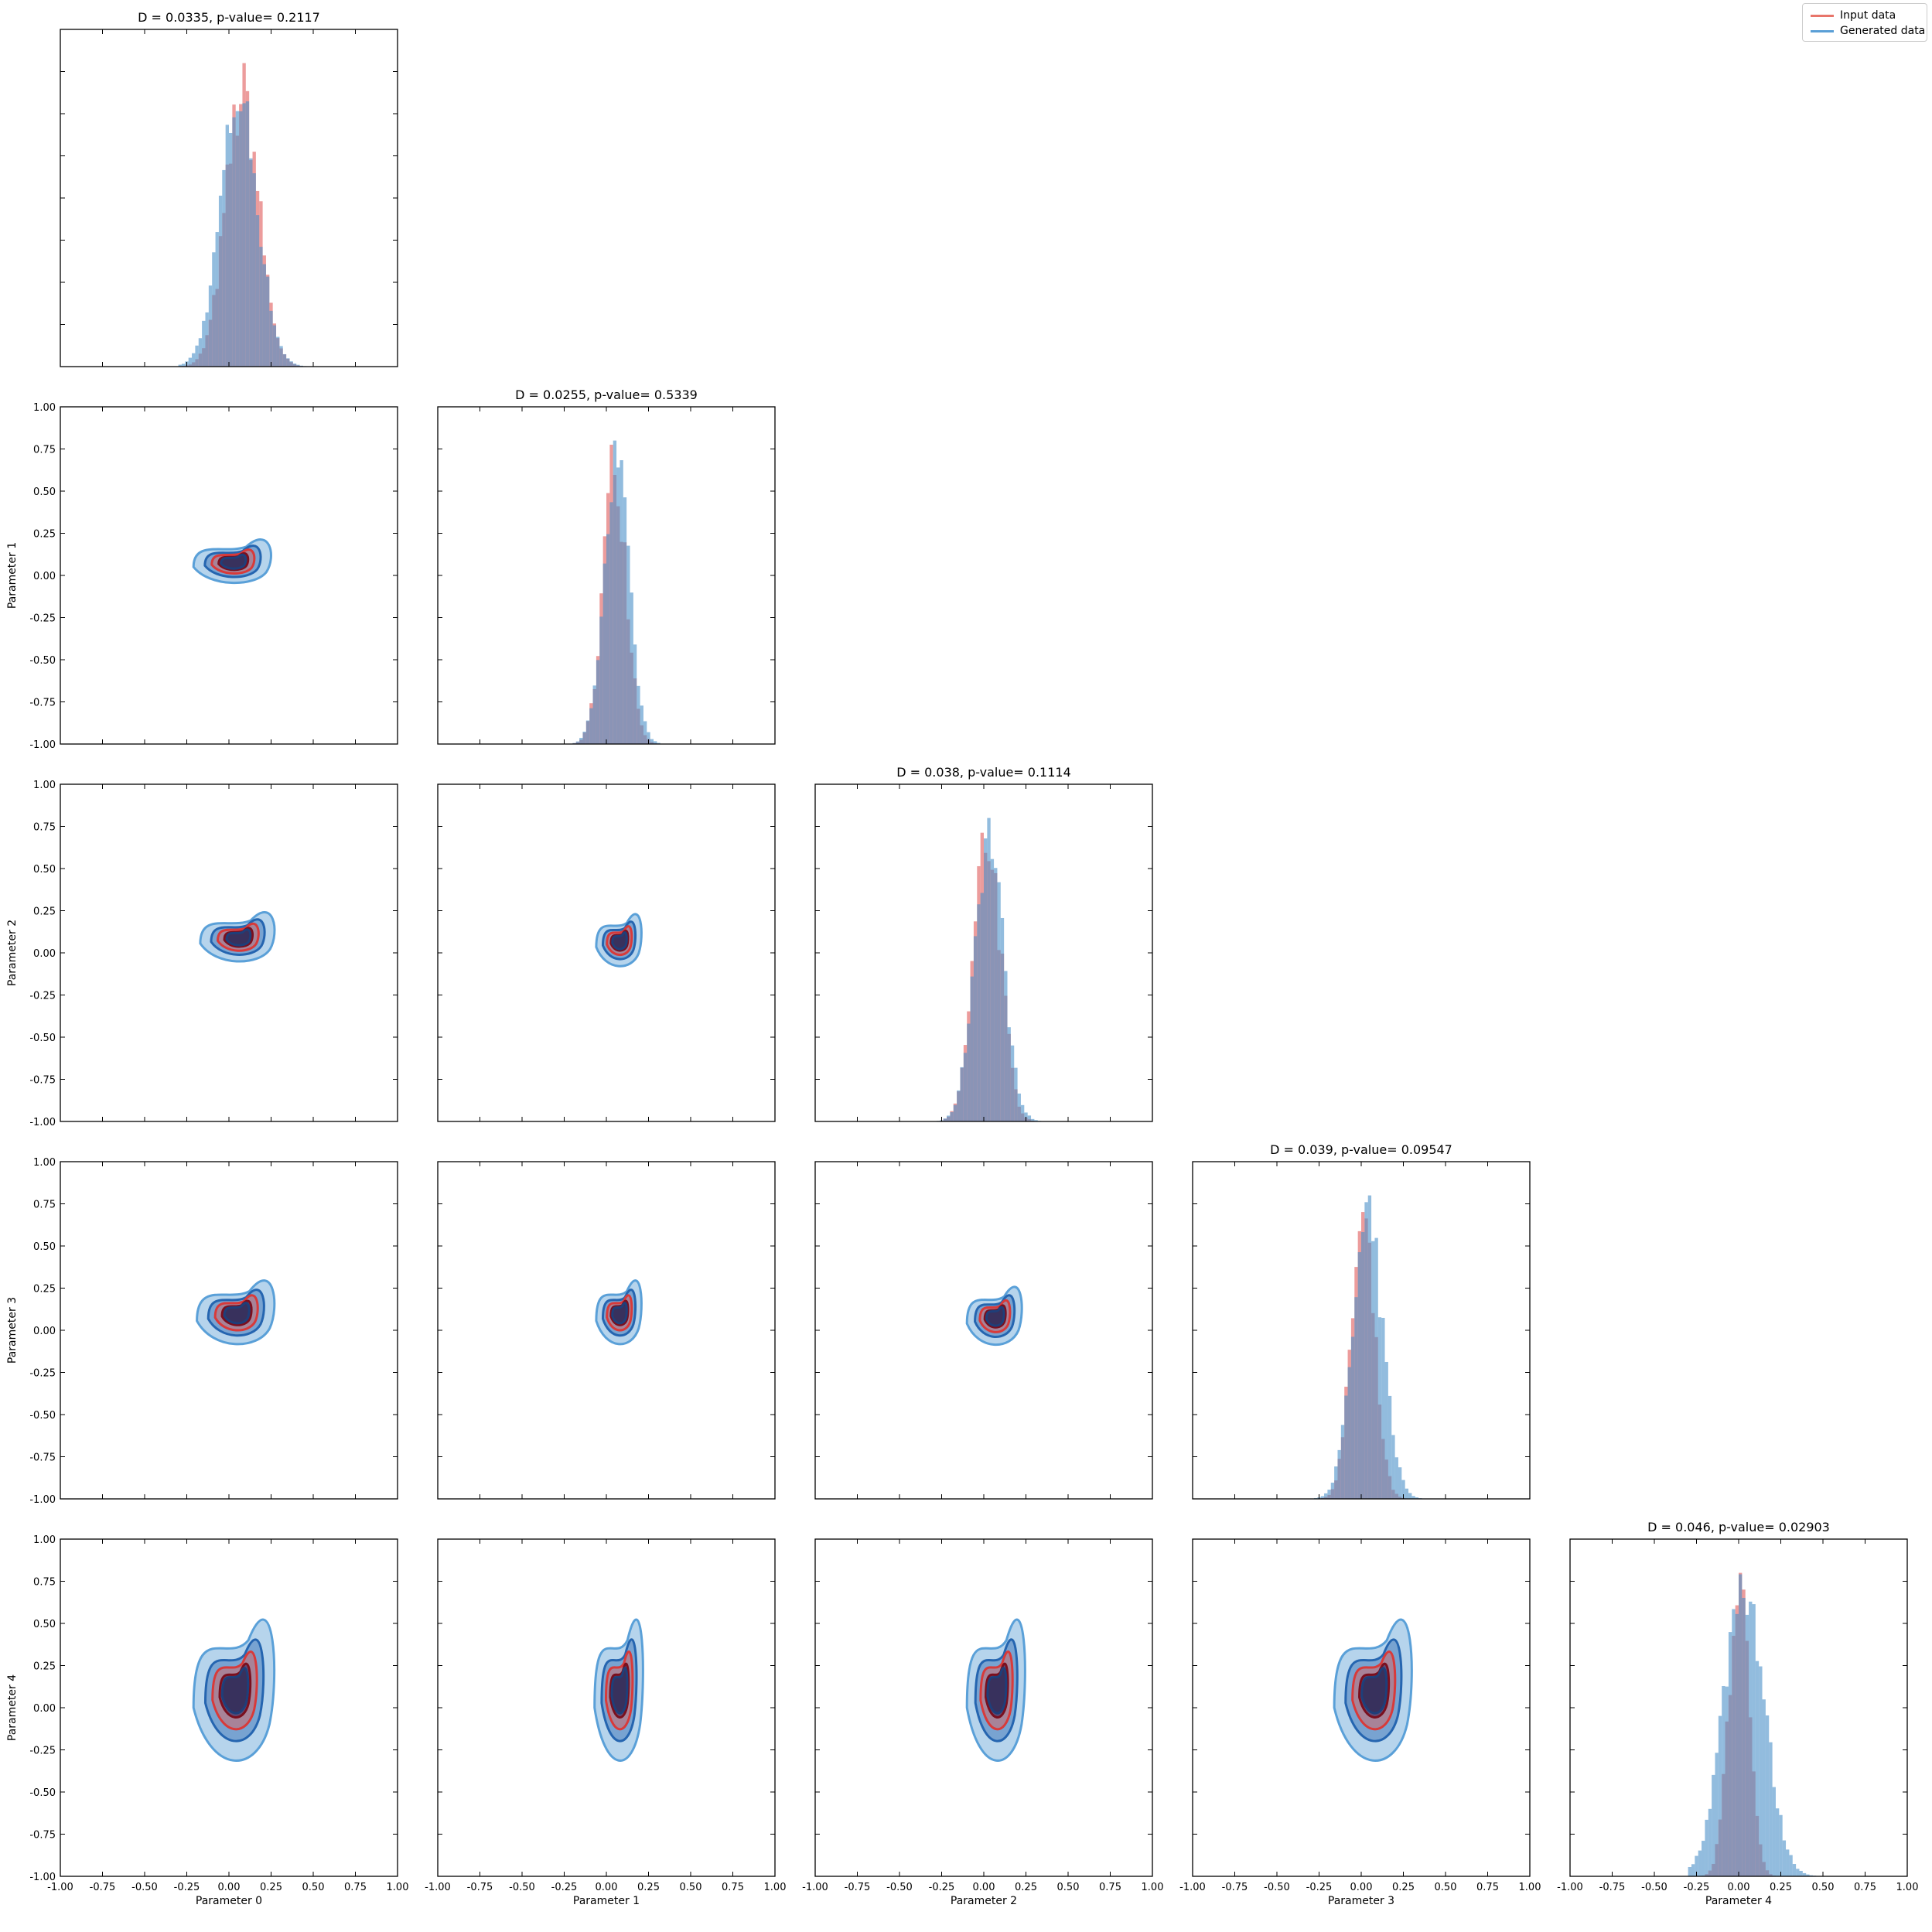 The height and width of the screenshot is (1932, 1932). Describe the element at coordinates (606, 566) in the screenshot. I see `subplot-1-1: D = 0.0255, p-value= 0.5339` at that location.